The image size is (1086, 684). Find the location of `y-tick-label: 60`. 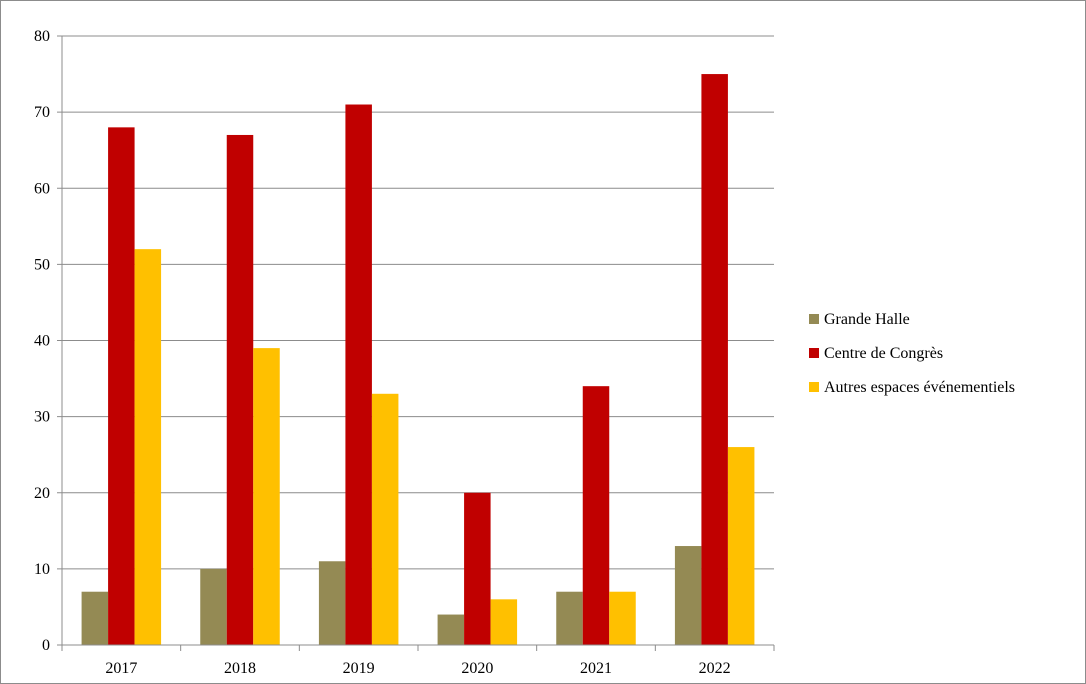

y-tick-label: 60 is located at coordinates (42, 188).